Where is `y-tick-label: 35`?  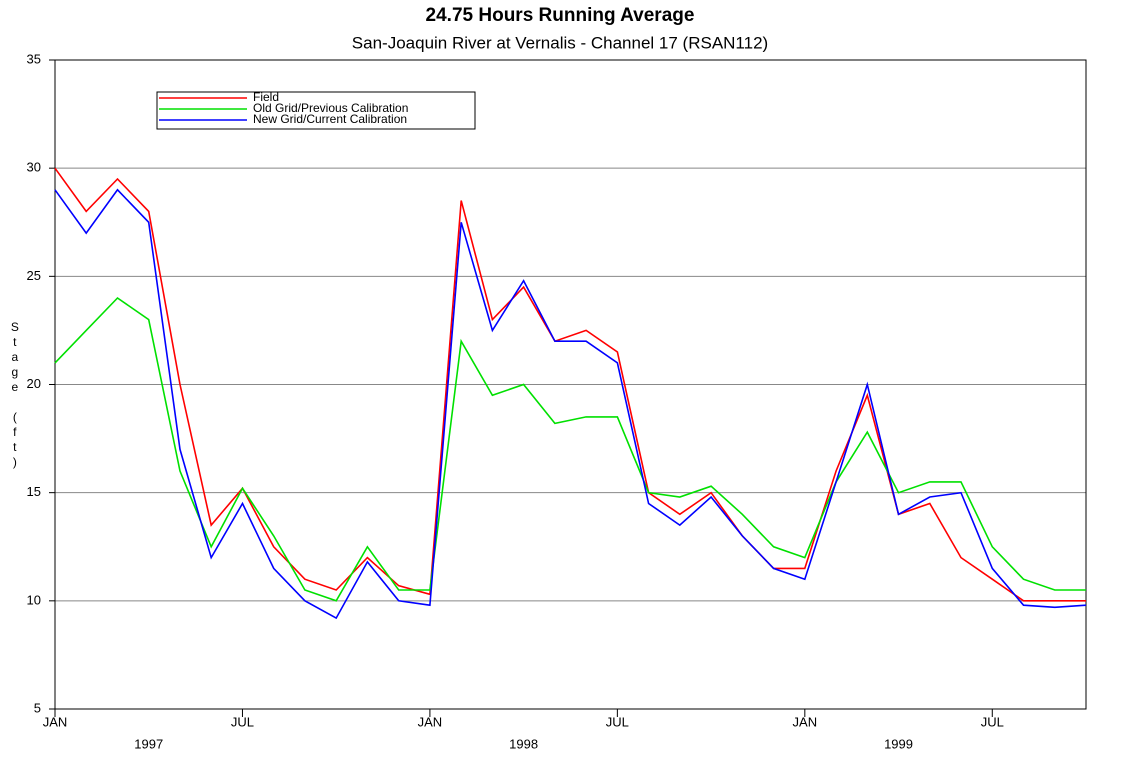 y-tick-label: 35 is located at coordinates (34, 58).